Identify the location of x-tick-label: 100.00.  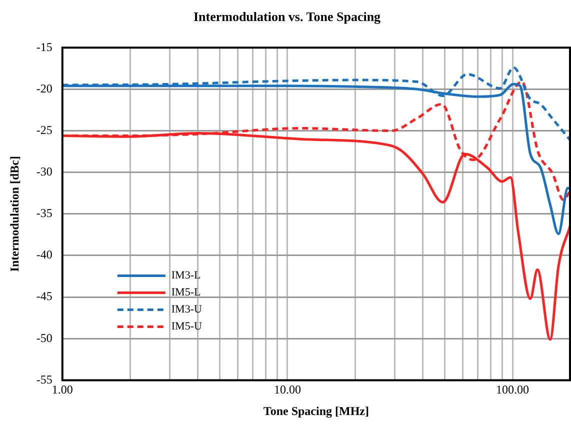
(513, 389).